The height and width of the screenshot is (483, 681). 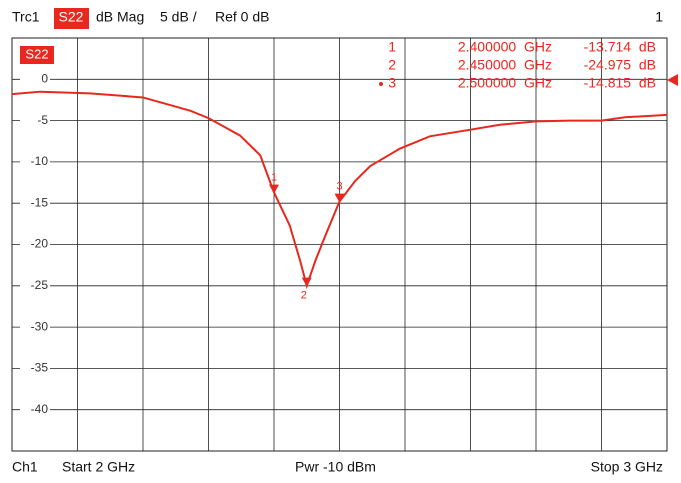 I want to click on marker-table-id: 2, so click(x=392, y=65).